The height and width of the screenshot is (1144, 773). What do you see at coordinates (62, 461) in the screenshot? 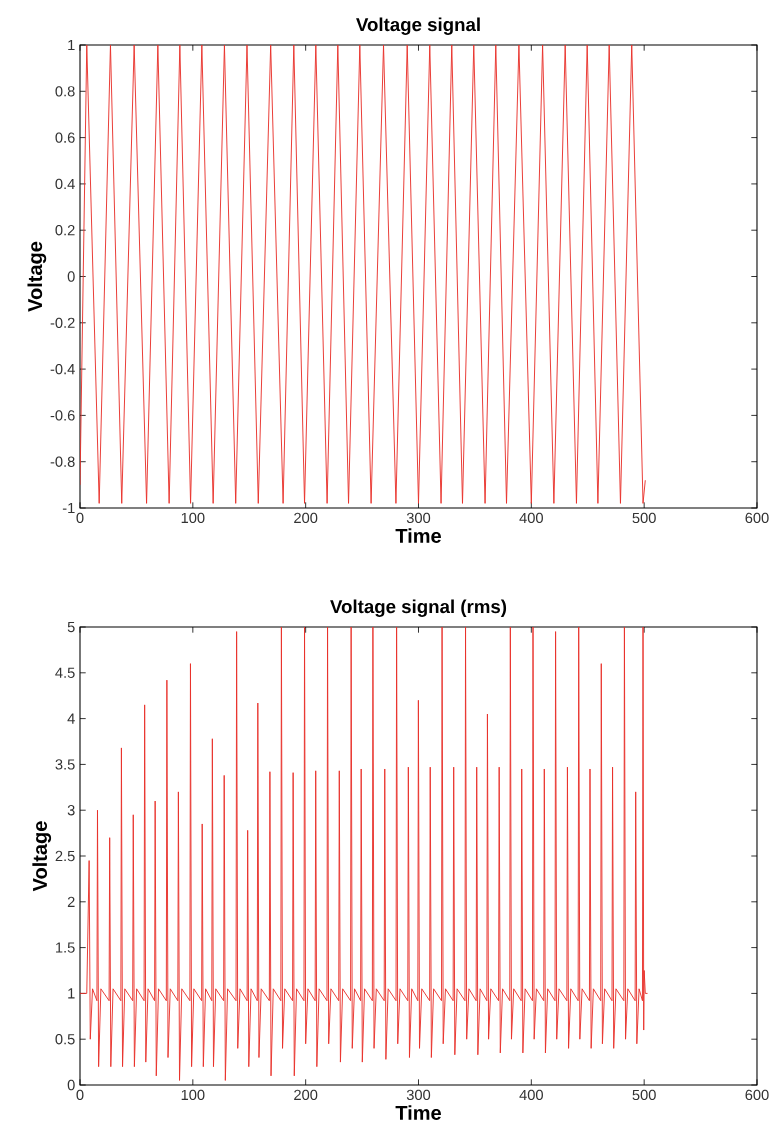
I see `y-tick-label: -0.8` at bounding box center [62, 461].